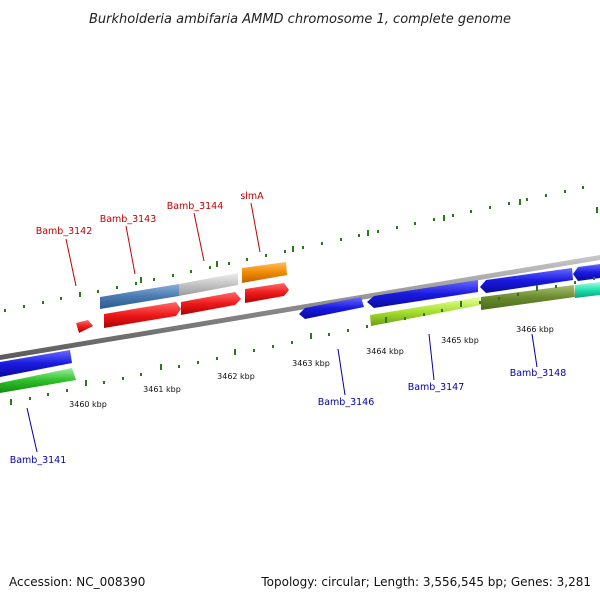 Image resolution: width=600 pixels, height=600 pixels. I want to click on gene-bamb-3141-blue, so click(36, 363).